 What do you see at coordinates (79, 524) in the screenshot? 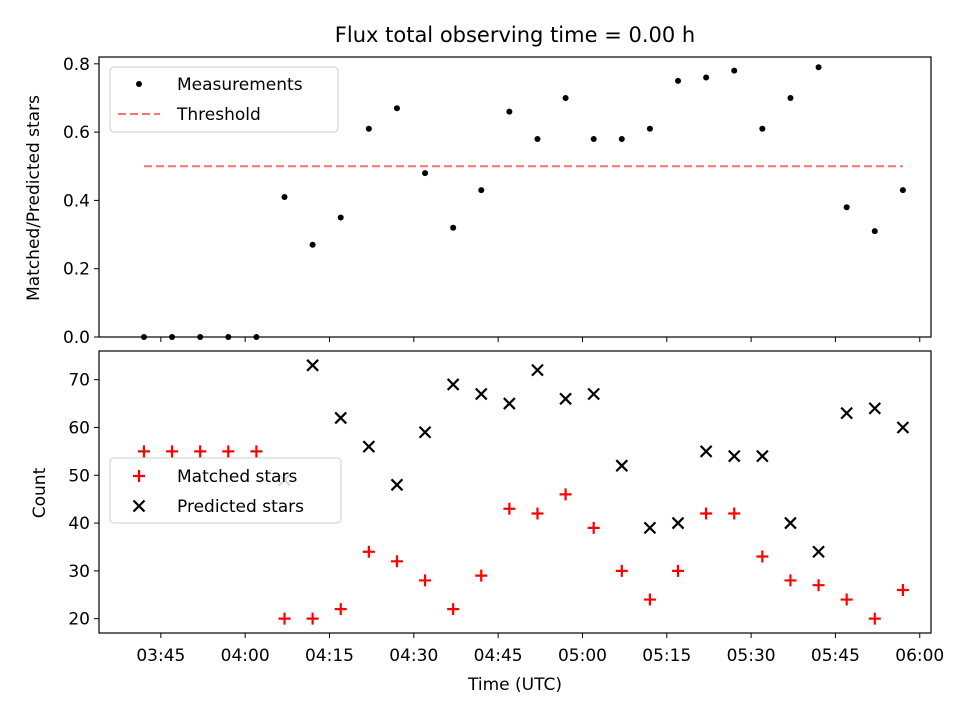
I see `bottom-y-tick-label: 40` at bounding box center [79, 524].